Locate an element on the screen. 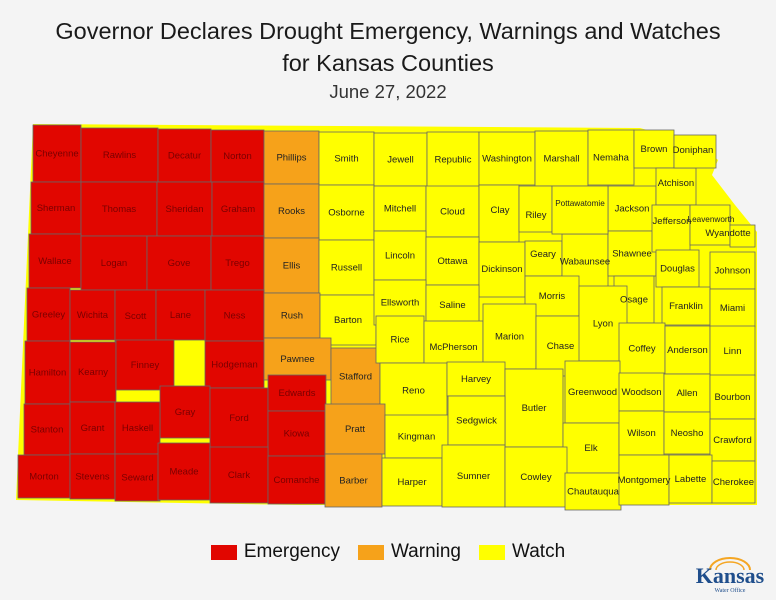 Image resolution: width=776 pixels, height=600 pixels. county-label-chautauqua: Chautauqua is located at coordinates (593, 492).